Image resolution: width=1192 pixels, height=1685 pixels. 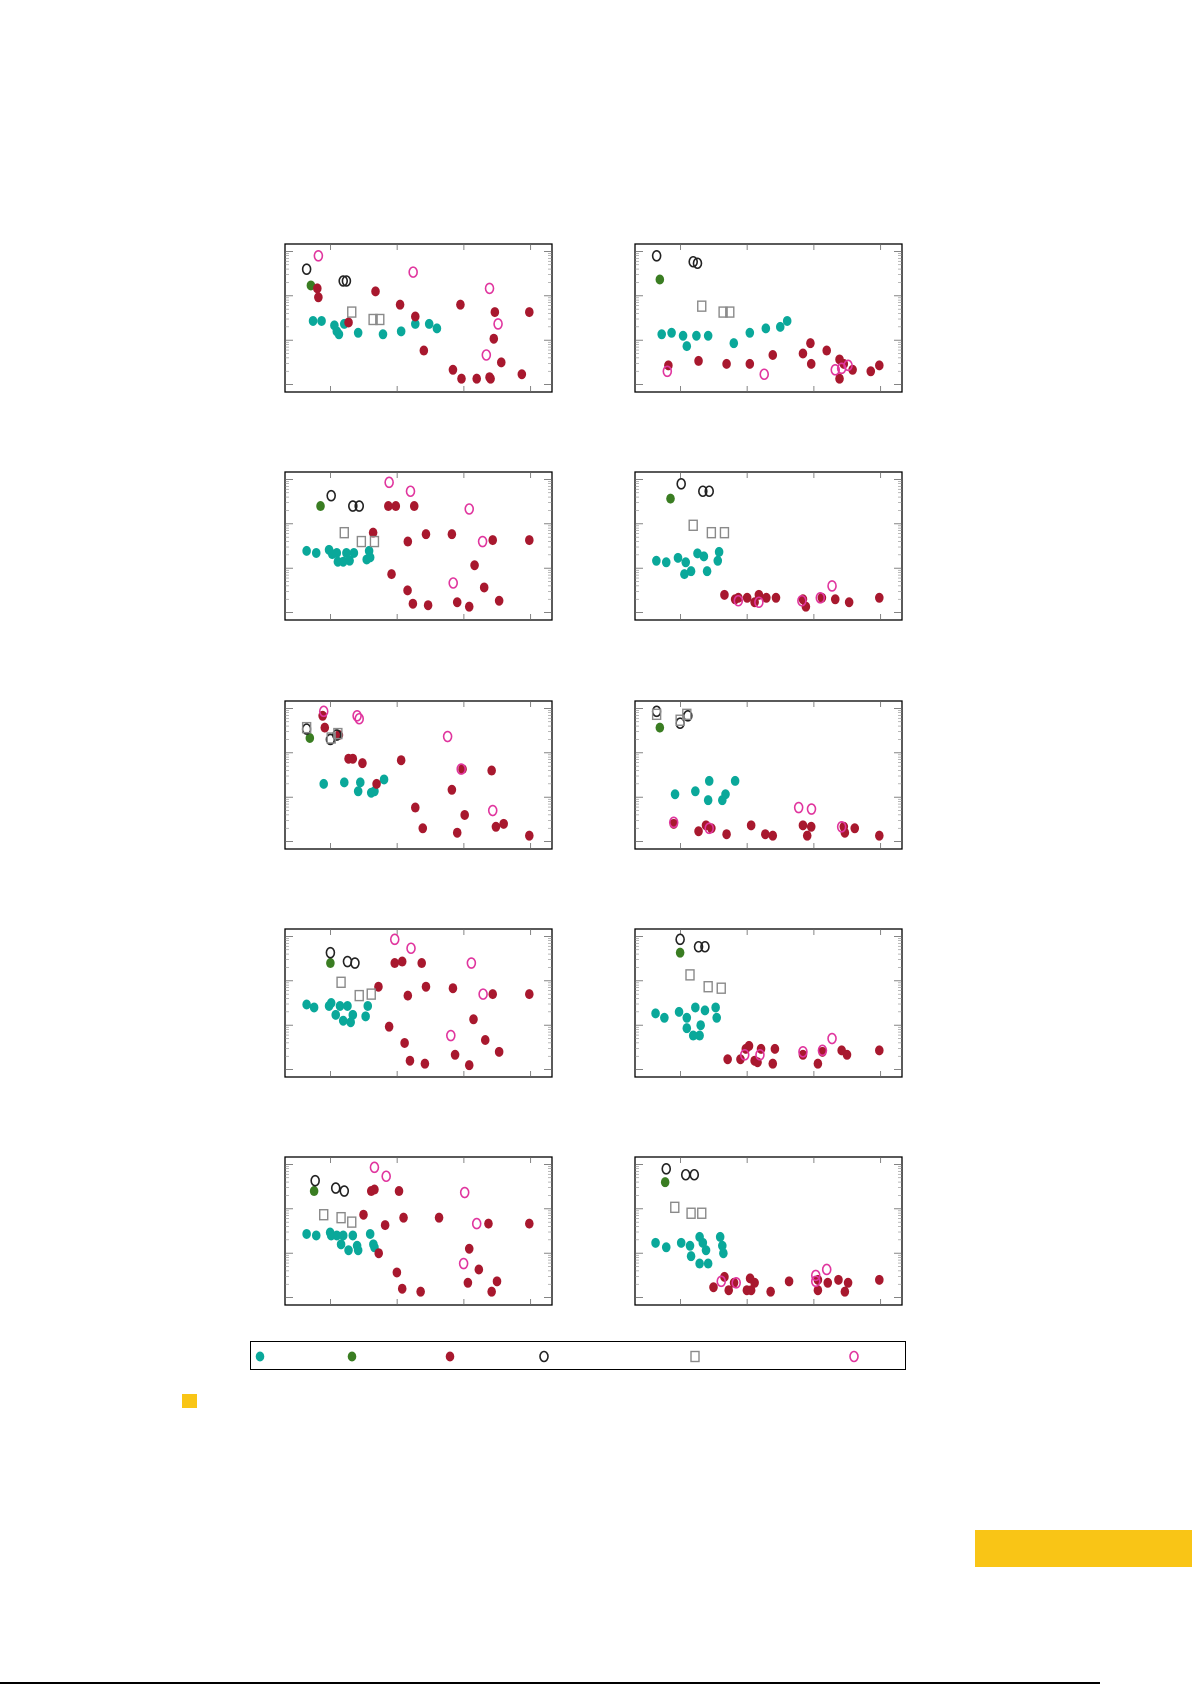 What do you see at coordinates (695, 1356) in the screenshot?
I see `legend-marker-gray` at bounding box center [695, 1356].